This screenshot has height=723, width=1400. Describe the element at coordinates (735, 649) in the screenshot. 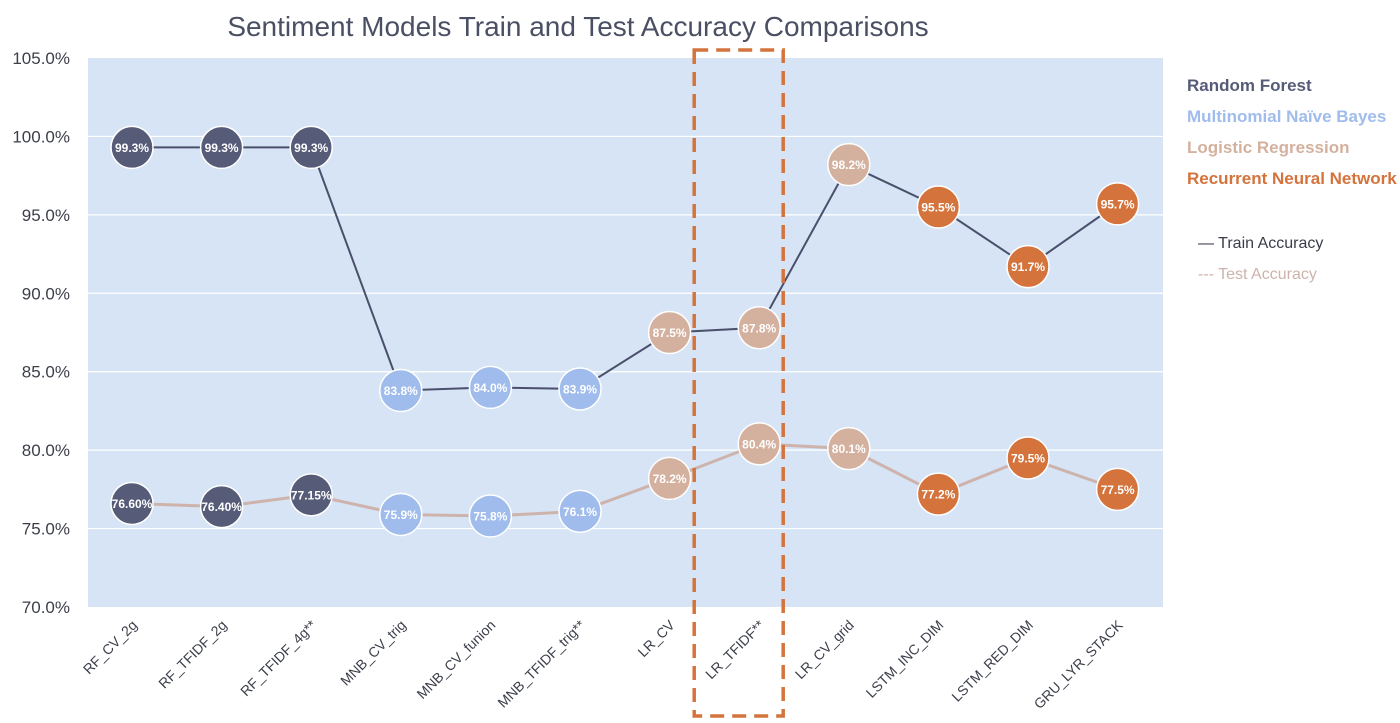

I see `x-tick-label: LR_TFIDF**` at that location.